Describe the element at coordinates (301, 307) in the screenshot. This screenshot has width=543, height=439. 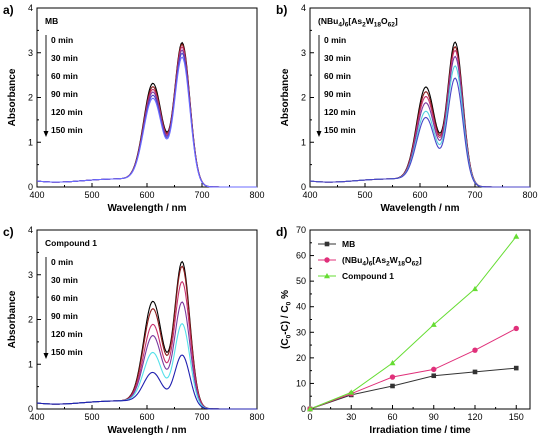
I see `y-tick-label: 40` at that location.